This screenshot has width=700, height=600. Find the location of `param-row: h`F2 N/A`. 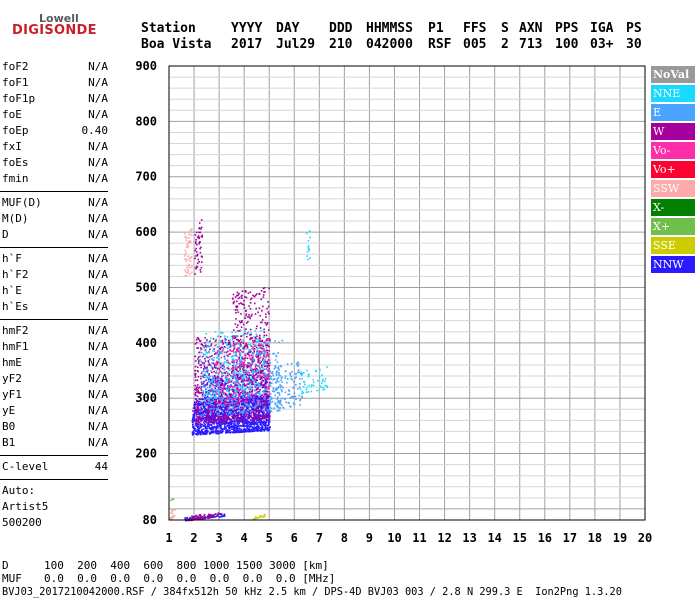

param-row: h`F2 N/A is located at coordinates (55, 275).